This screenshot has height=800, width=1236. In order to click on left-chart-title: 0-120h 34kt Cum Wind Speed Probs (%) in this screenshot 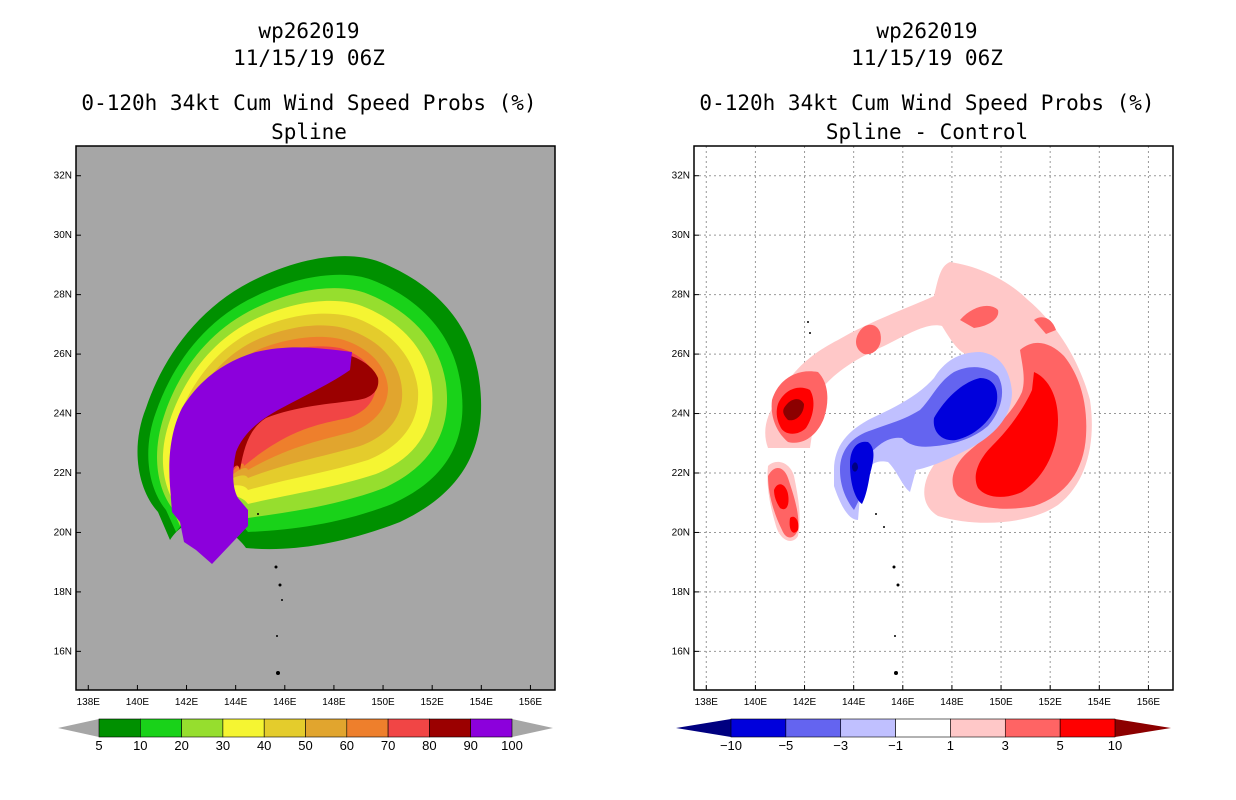, I will do `click(309, 103)`.